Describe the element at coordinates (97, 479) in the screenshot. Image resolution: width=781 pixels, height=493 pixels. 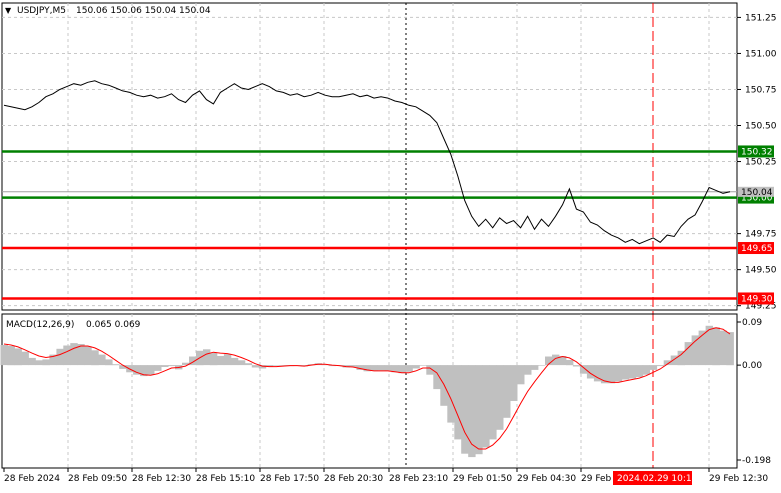
I see `time-tick-label: 28 Feb 09:50` at that location.